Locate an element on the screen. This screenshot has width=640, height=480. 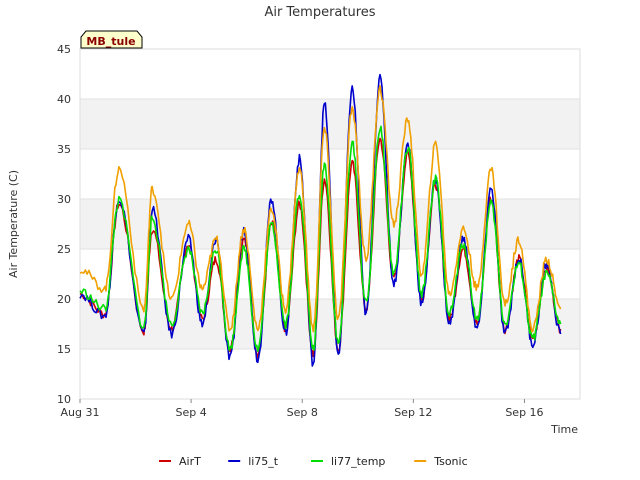
legend-label: AirT is located at coordinates (190, 461).